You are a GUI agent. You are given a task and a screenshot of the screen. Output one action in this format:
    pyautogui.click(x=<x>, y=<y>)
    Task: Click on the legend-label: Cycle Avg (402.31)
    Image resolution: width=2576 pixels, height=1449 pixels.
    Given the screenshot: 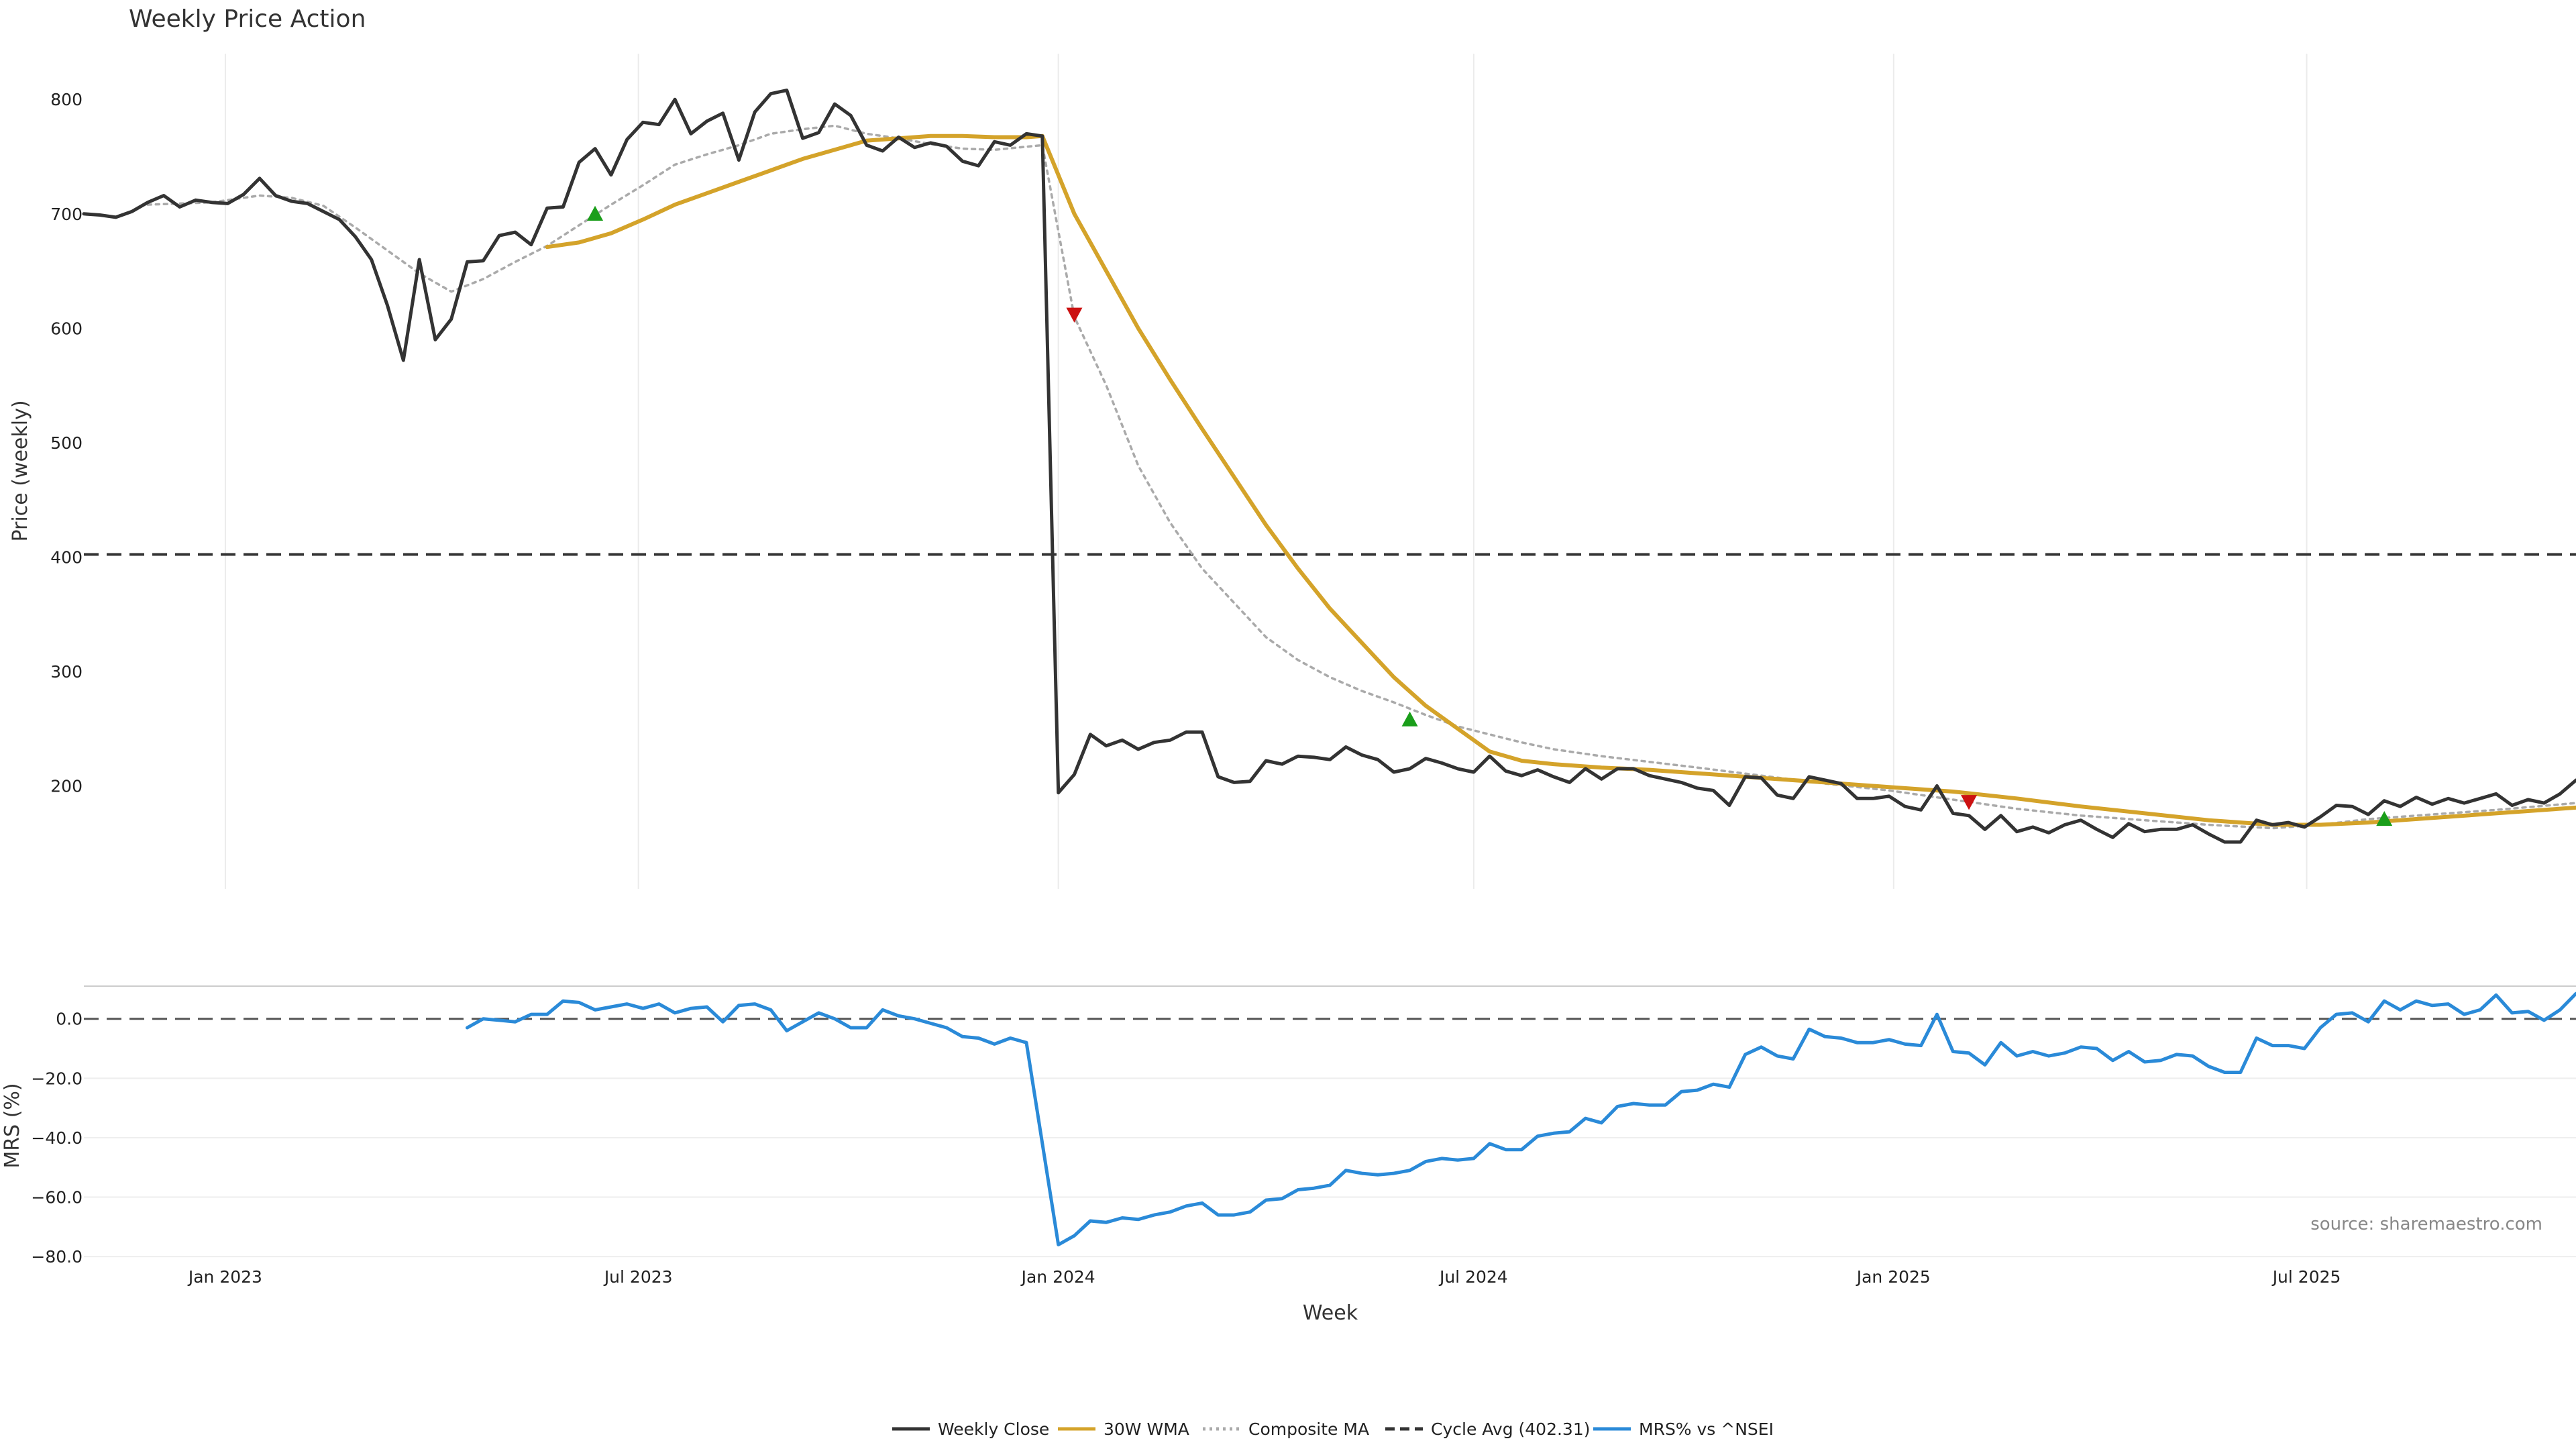 What is the action you would take?
    pyautogui.click(x=1511, y=1429)
    